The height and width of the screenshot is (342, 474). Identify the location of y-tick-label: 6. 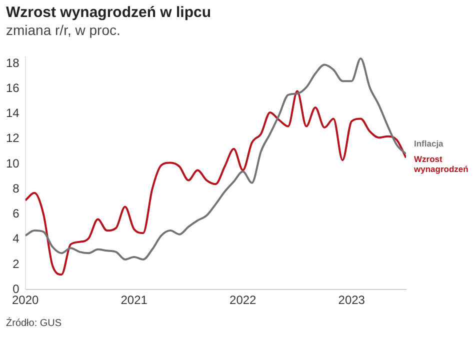
(16, 213).